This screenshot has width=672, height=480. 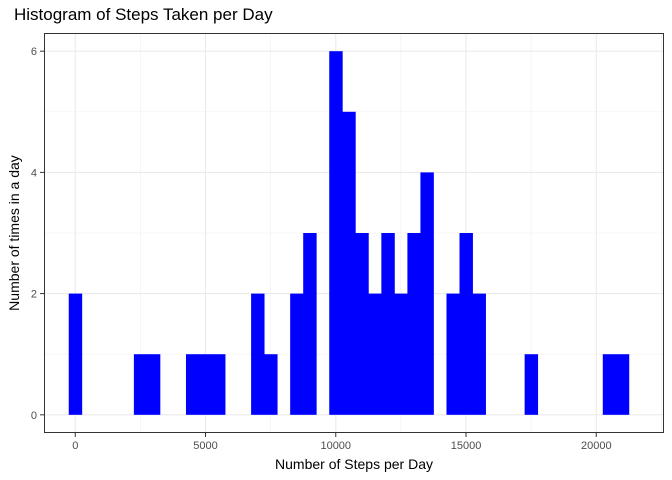 What do you see at coordinates (14, 233) in the screenshot?
I see `y-axis-title: Number of times in a day` at bounding box center [14, 233].